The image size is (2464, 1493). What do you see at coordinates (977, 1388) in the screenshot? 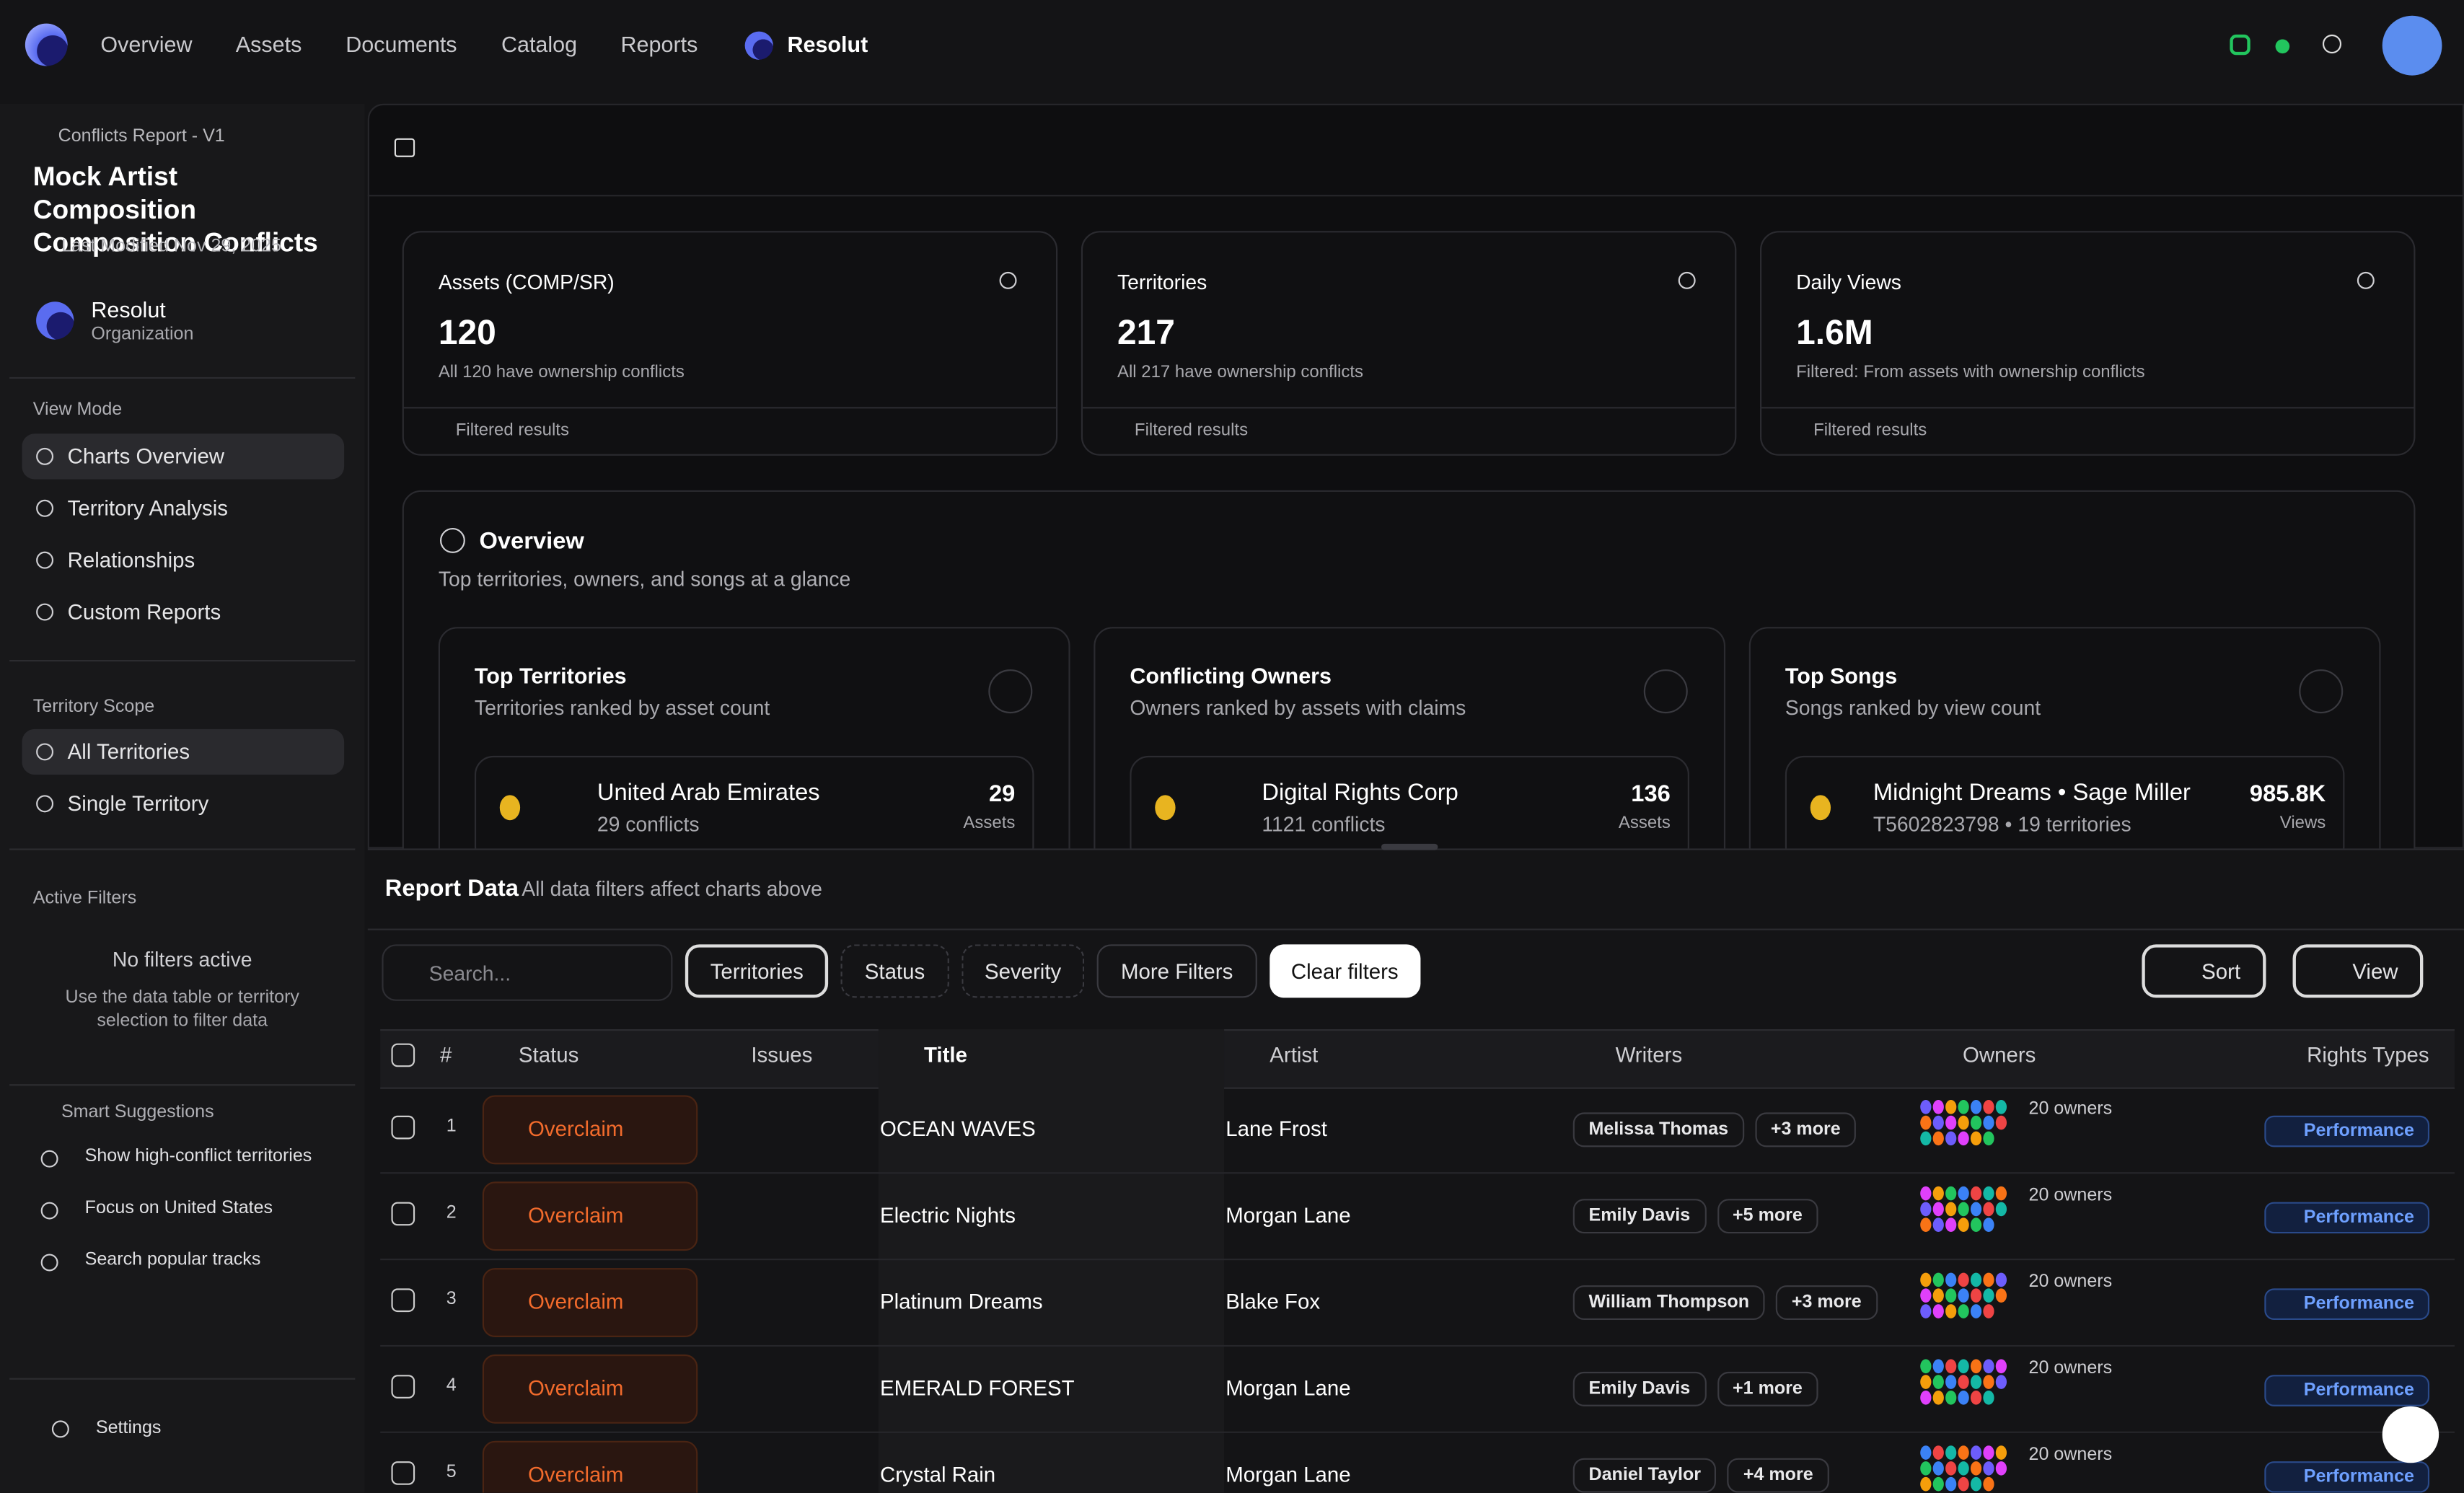
I see `title: EMERALD FOREST` at bounding box center [977, 1388].